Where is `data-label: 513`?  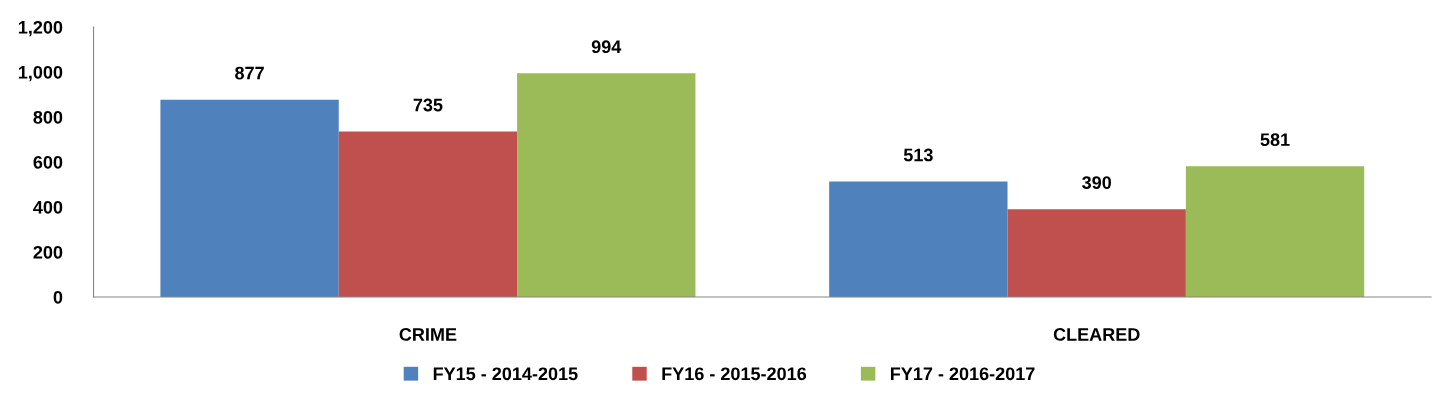 data-label: 513 is located at coordinates (918, 155).